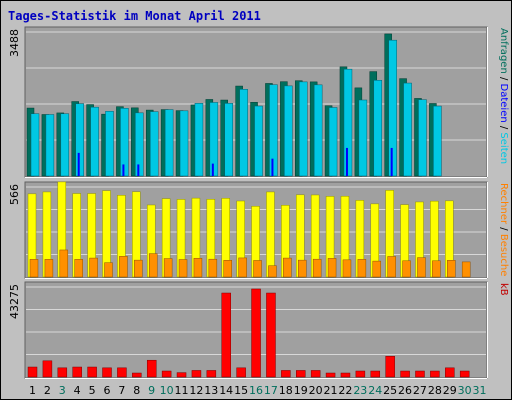 The image size is (512, 400). Describe the element at coordinates (271, 390) in the screenshot. I see `day-label: 17` at that location.